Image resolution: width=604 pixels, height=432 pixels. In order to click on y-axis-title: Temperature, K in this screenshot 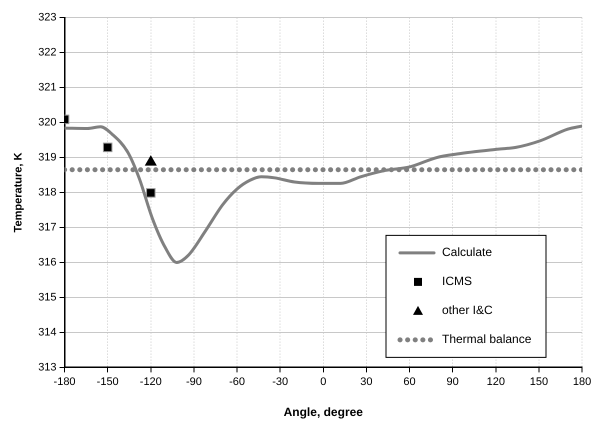, I will do `click(18, 192)`.